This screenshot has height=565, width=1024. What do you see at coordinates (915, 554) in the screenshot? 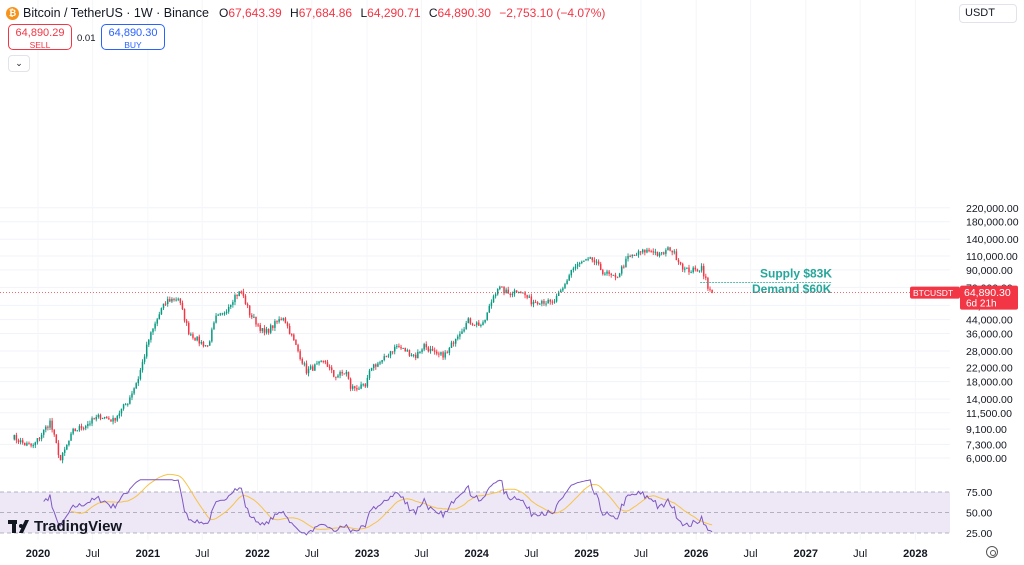
I see `time-tick-label: 2028` at bounding box center [915, 554].